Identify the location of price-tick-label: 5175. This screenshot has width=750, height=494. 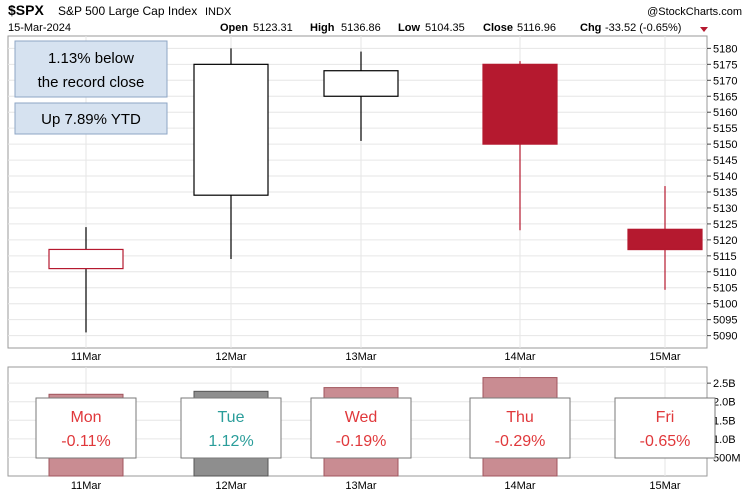
(725, 65).